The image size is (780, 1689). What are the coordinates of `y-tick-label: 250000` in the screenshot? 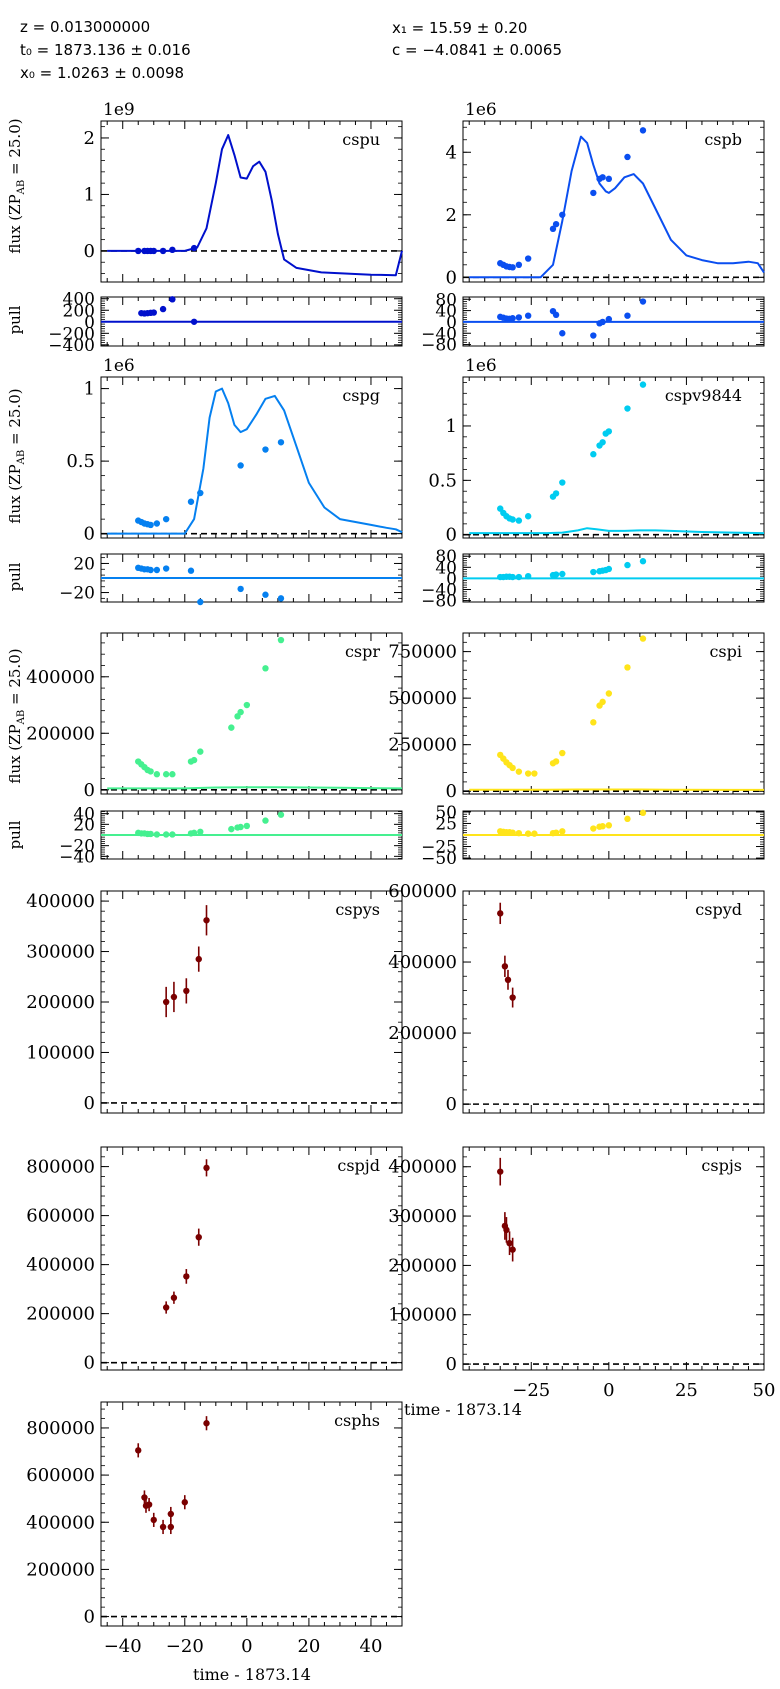 It's located at (422, 745).